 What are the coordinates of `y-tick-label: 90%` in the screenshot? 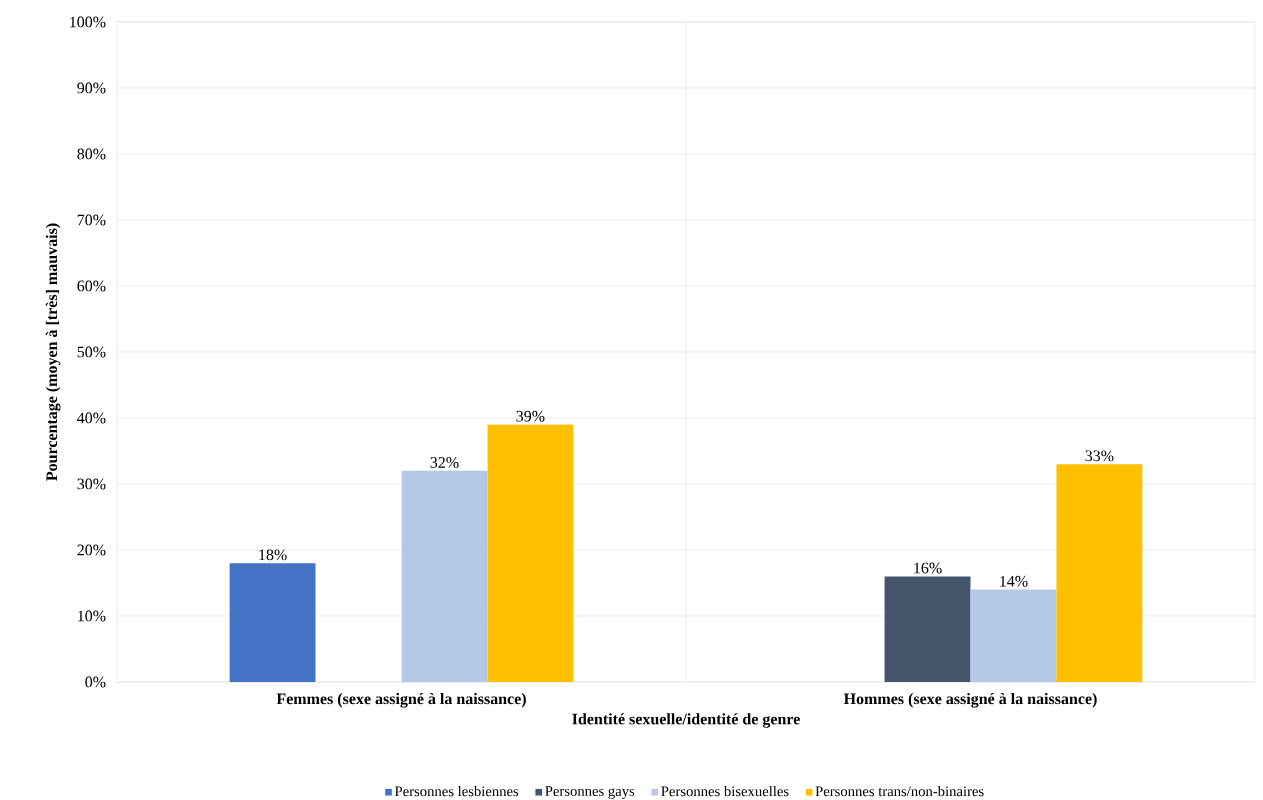 It's located at (91, 88).